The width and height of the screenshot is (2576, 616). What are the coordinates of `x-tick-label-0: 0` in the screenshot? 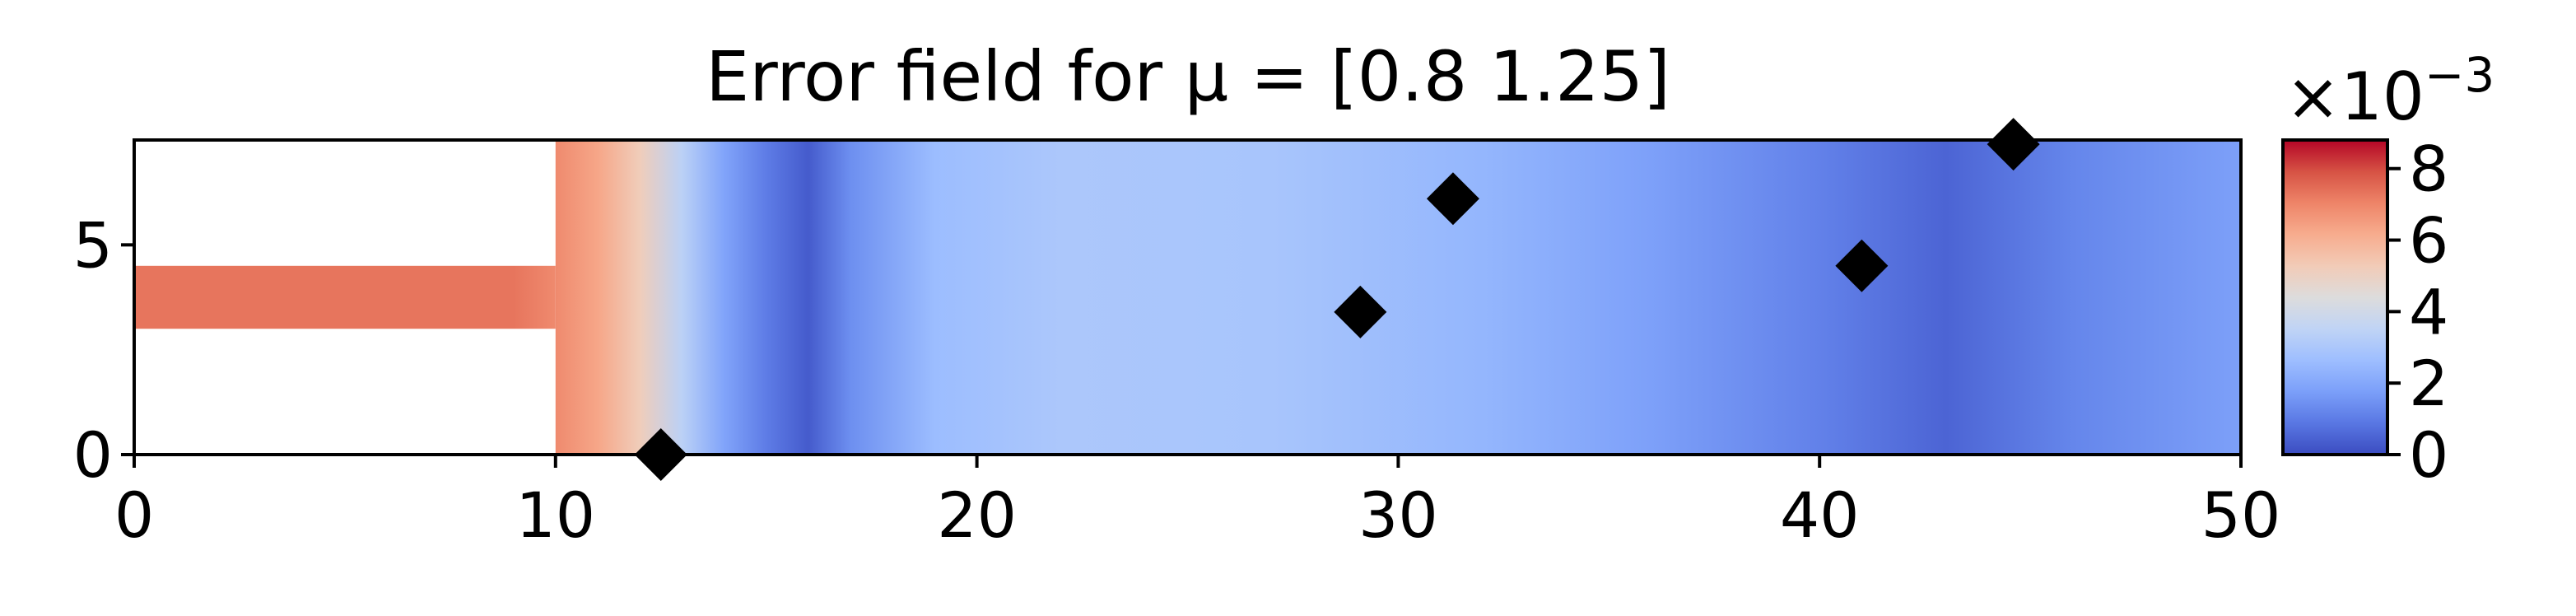 It's located at (134, 515).